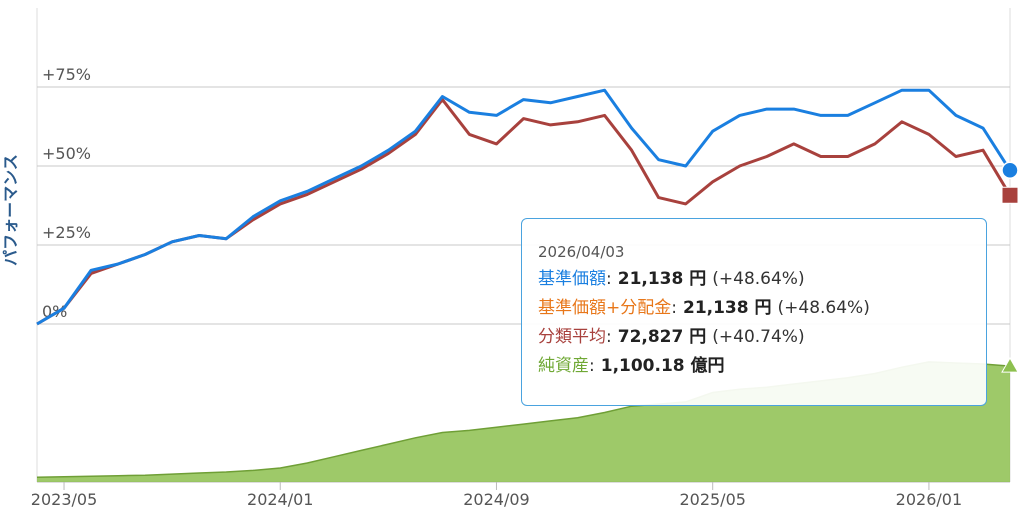 The height and width of the screenshot is (518, 1024). I want to click on x-tick-label: 2025/05, so click(712, 499).